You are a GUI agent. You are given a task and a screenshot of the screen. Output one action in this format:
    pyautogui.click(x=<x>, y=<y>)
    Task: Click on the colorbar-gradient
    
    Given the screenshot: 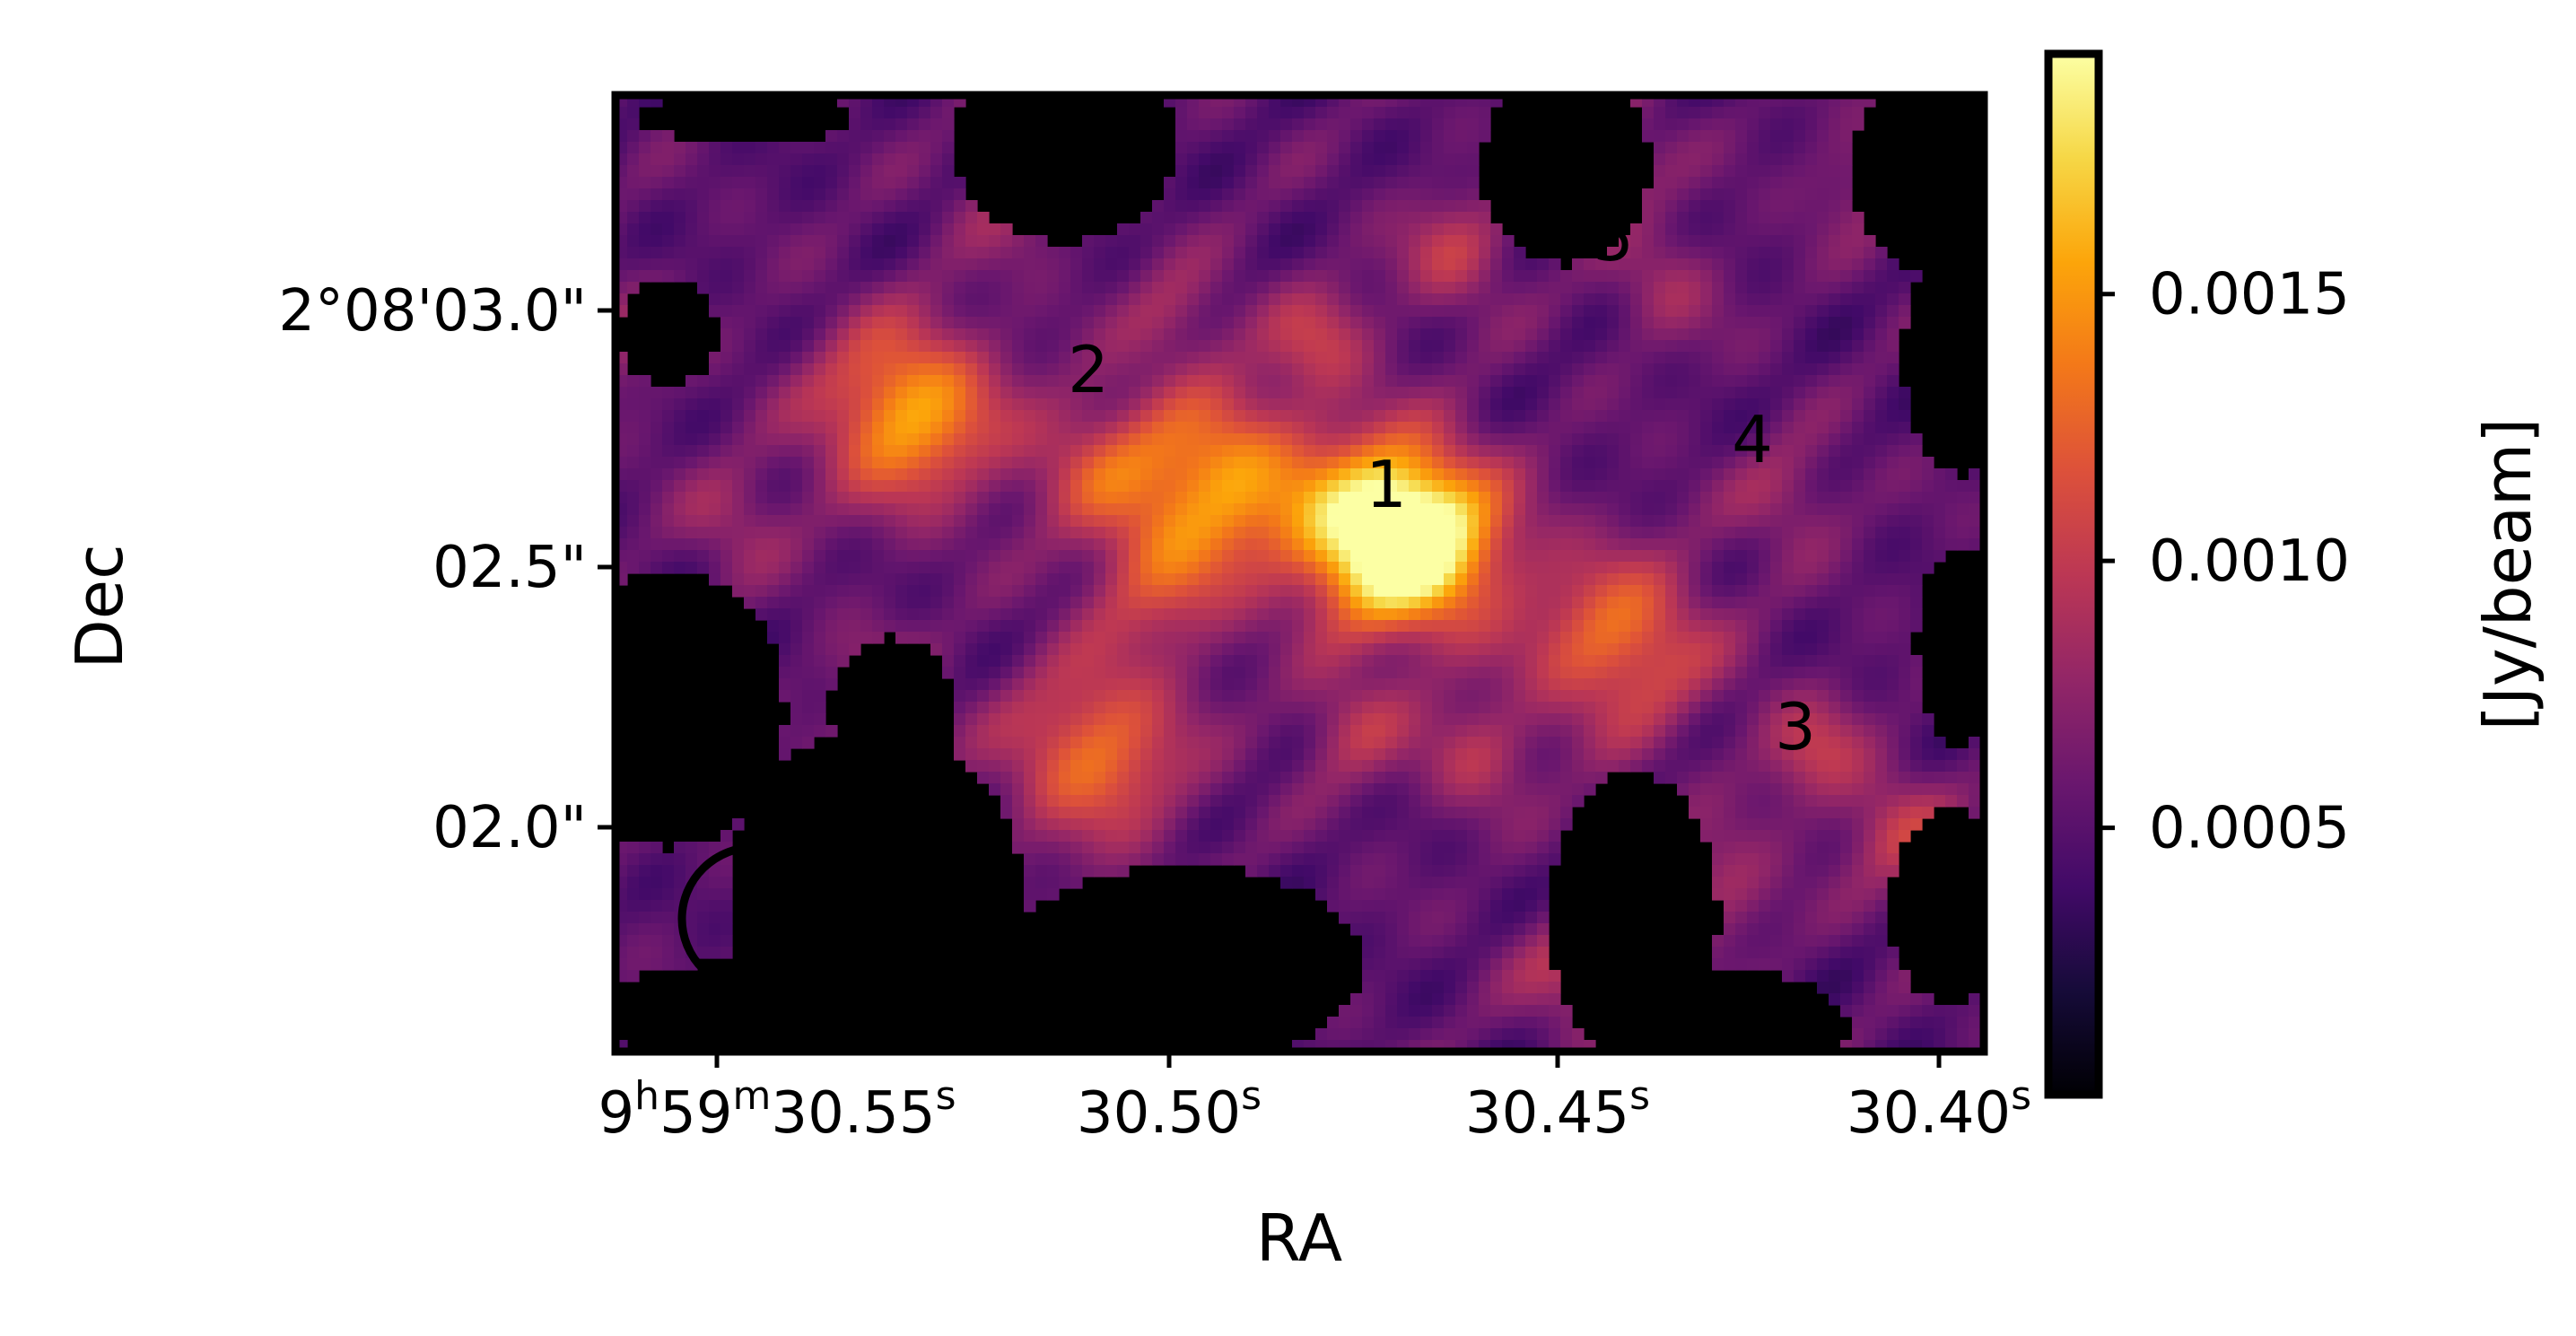 What is the action you would take?
    pyautogui.click(x=2074, y=574)
    